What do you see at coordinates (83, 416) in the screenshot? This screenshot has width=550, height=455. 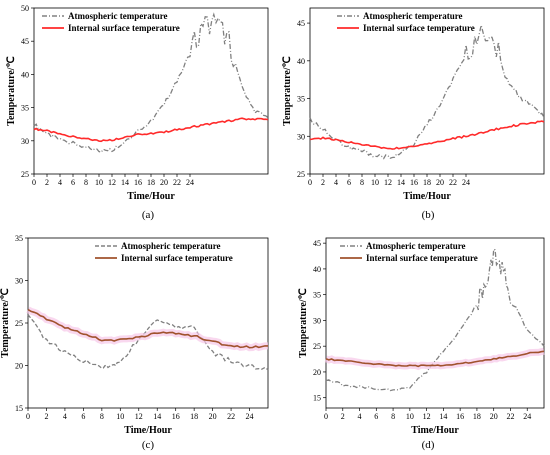 I see `x-tick-label: 6` at bounding box center [83, 416].